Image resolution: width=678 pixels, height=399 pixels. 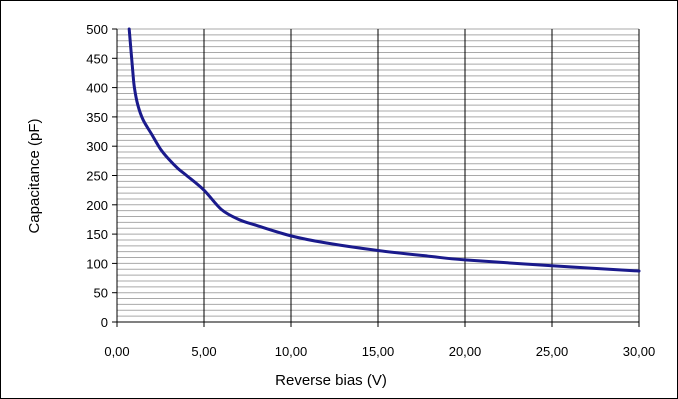 What do you see at coordinates (104, 322) in the screenshot?
I see `y-tick-label: 0` at bounding box center [104, 322].